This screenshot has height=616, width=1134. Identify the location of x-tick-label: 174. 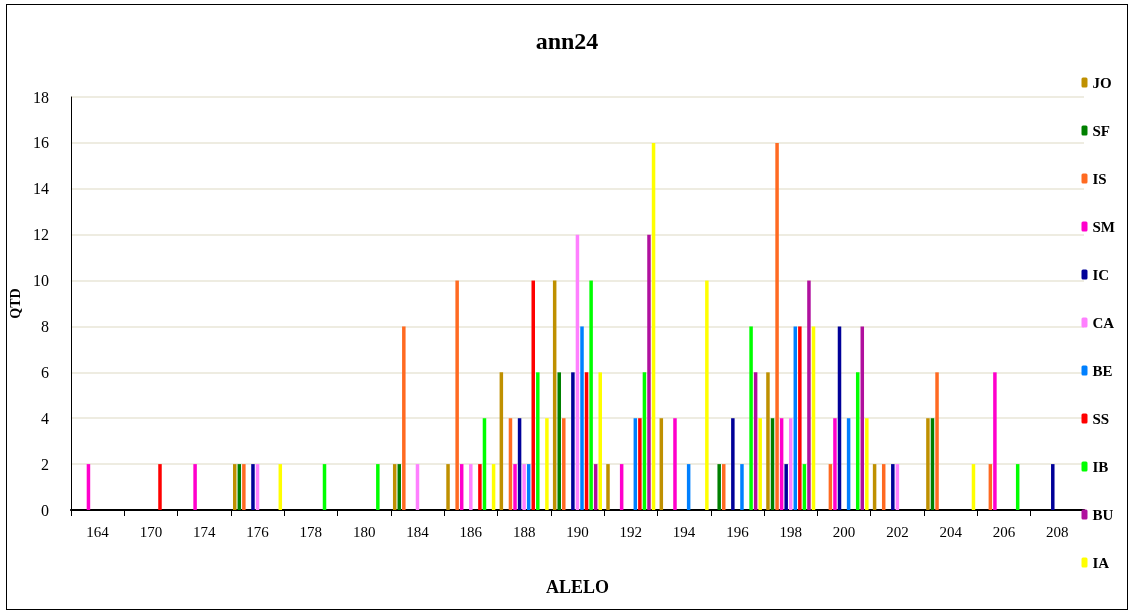
(204, 531).